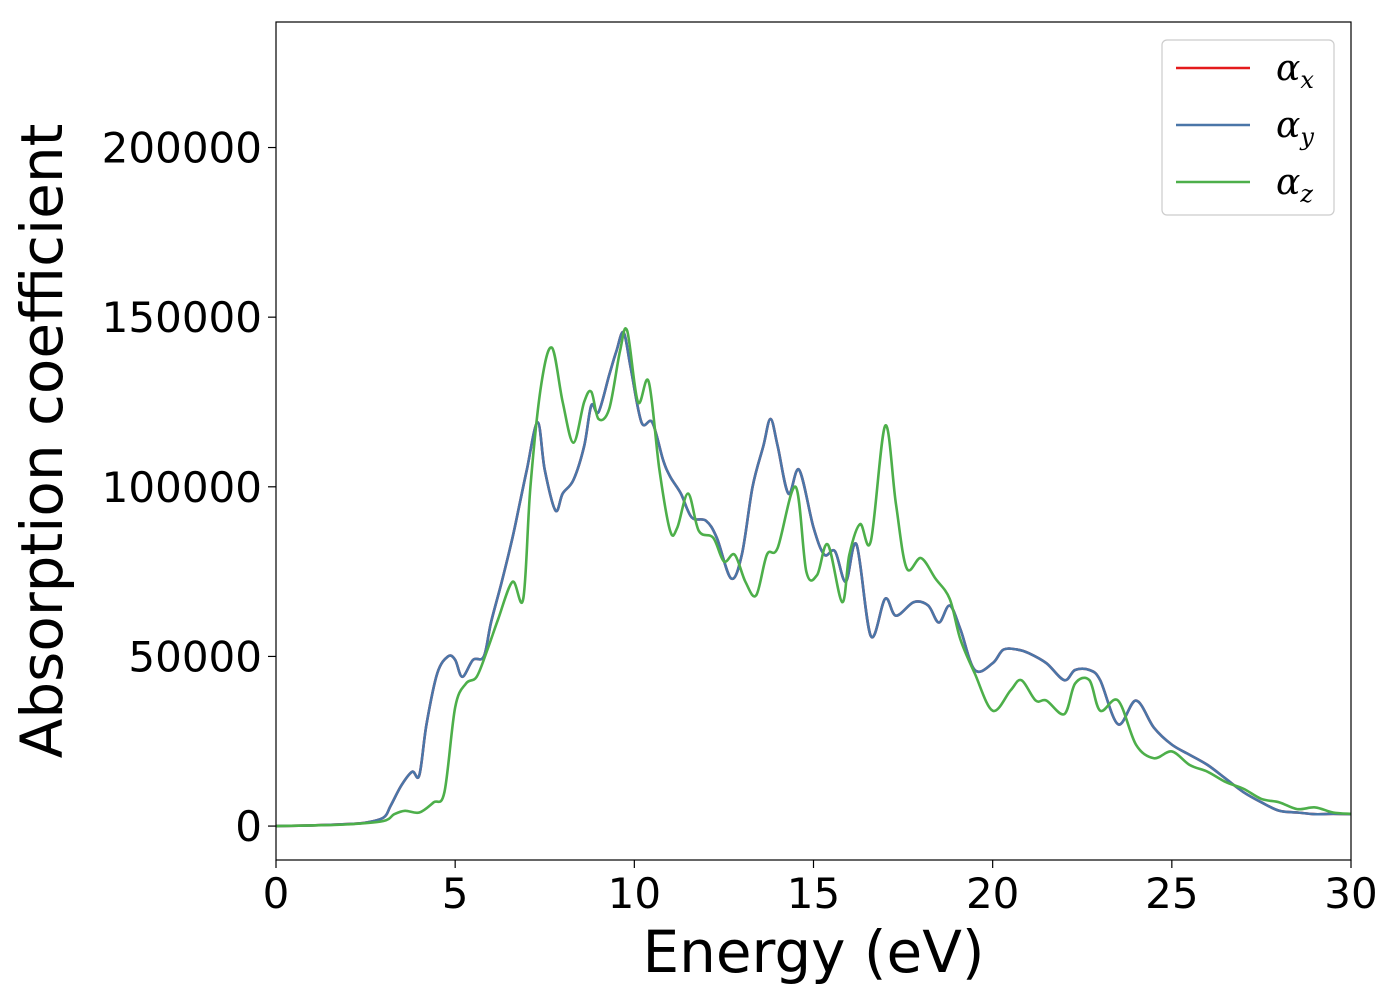 The image size is (1400, 1000). Describe the element at coordinates (813, 893) in the screenshot. I see `x-tick-label: 15` at that location.